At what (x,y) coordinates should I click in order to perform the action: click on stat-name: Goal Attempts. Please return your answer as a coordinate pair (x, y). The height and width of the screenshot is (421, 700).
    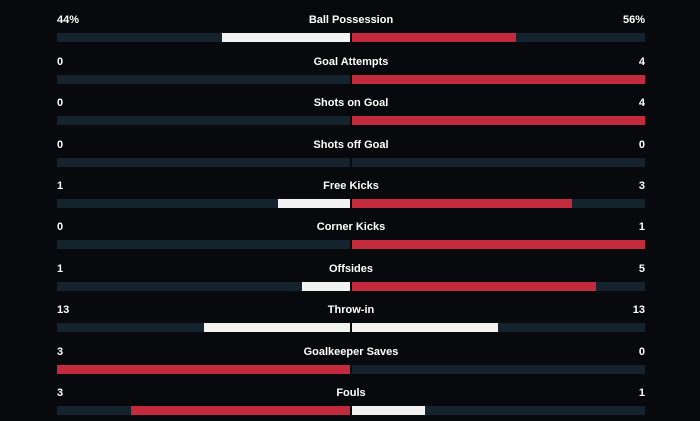
    Looking at the image, I should click on (351, 62).